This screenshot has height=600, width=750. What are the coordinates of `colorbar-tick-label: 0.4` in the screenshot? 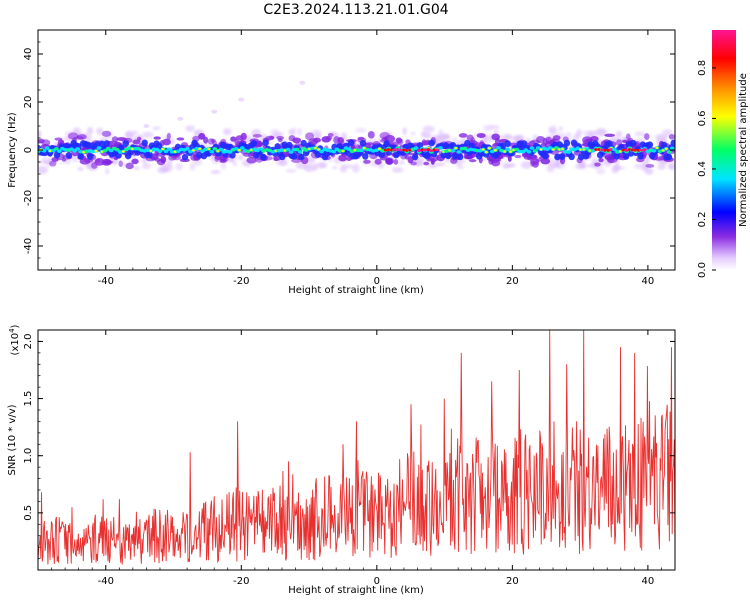 It's located at (702, 169).